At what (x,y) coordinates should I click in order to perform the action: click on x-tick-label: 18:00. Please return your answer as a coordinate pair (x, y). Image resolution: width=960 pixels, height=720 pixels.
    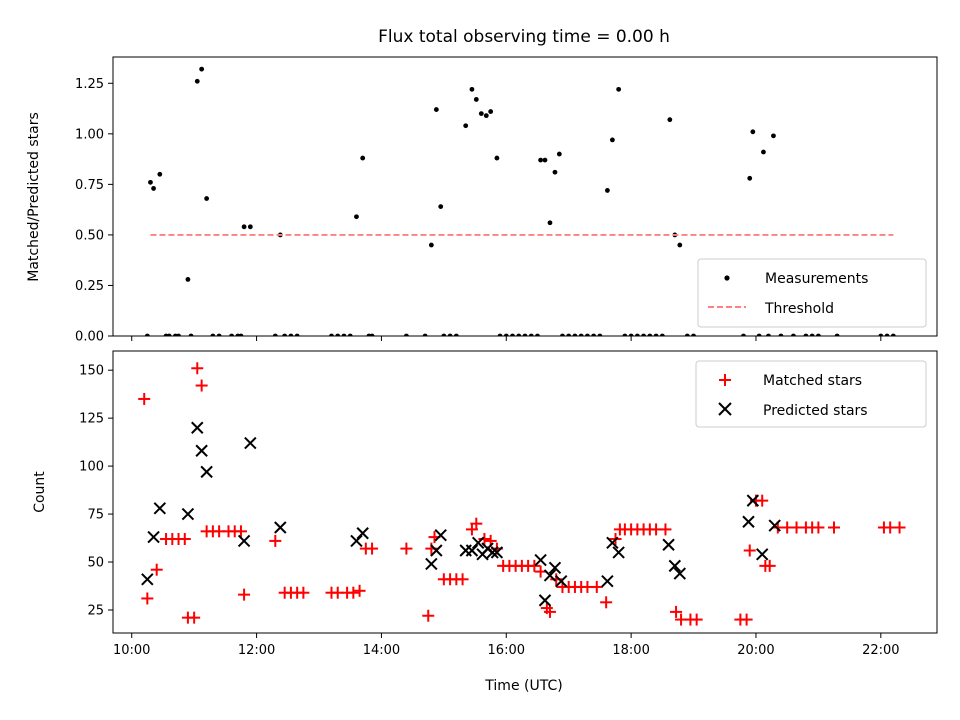
    Looking at the image, I should click on (630, 650).